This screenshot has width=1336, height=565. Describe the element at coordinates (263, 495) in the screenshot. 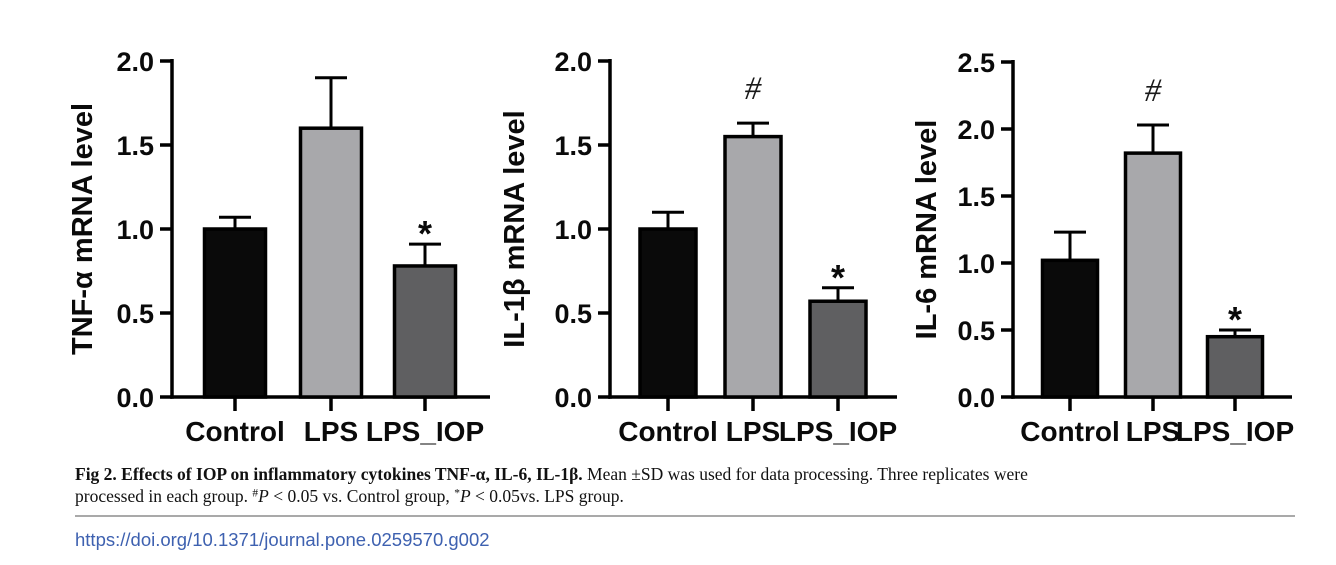

I see `caption-p-italic-1: P` at that location.